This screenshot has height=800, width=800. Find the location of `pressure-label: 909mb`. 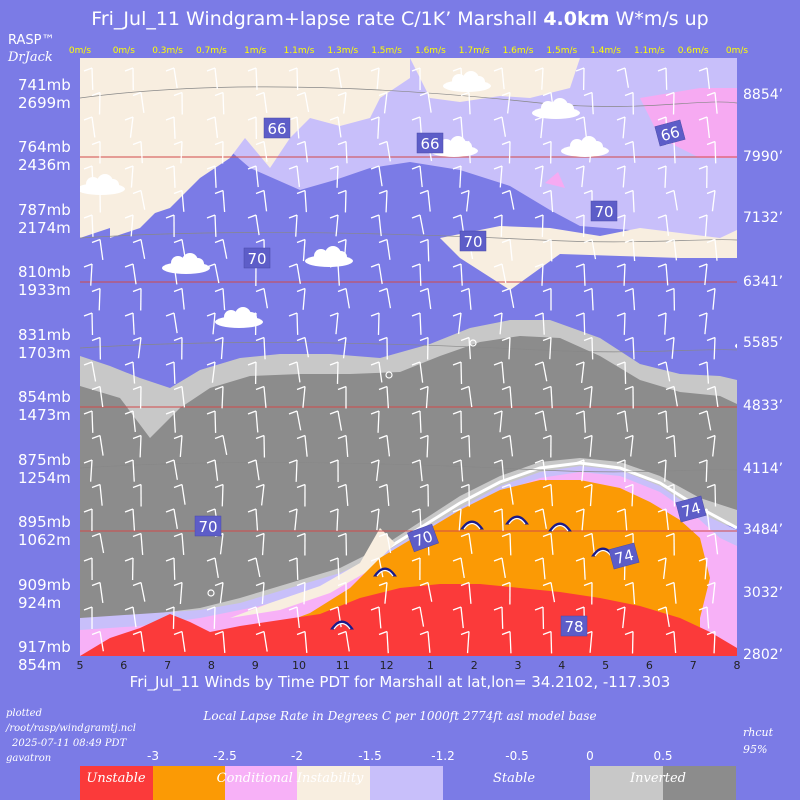

pressure-label: 909mb is located at coordinates (44, 585).